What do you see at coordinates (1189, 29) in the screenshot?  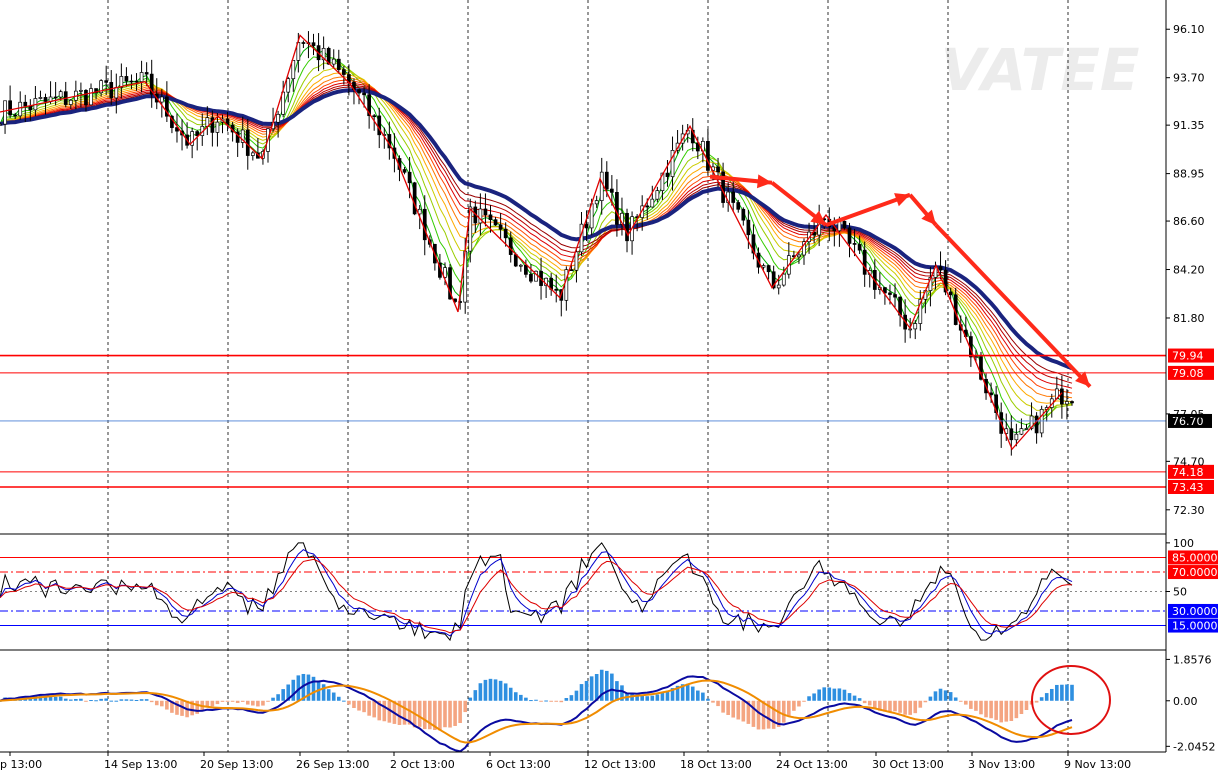 I see `price-tick-label: 96.10` at bounding box center [1189, 29].